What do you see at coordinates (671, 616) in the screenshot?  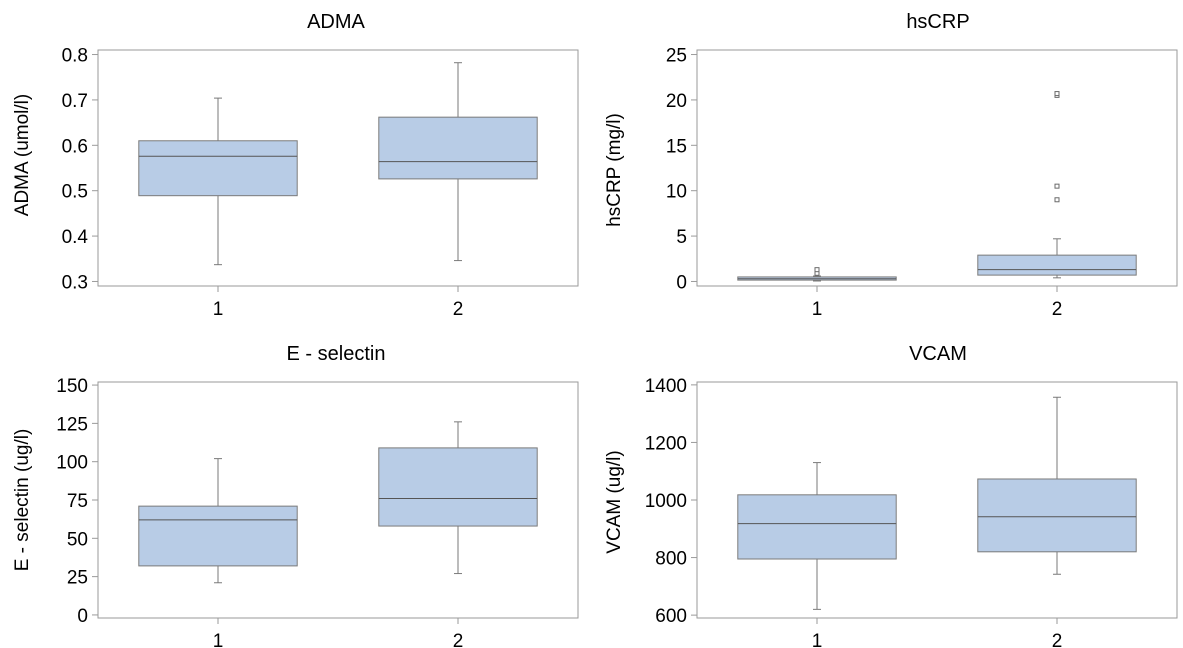 I see `y-tick-label: 600` at bounding box center [671, 616].